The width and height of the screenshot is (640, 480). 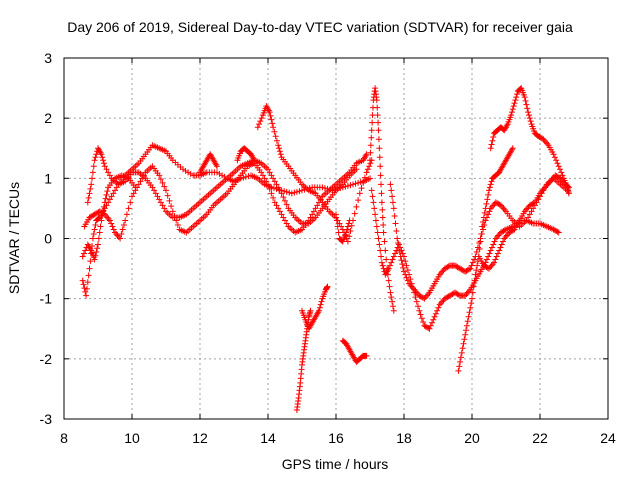 What do you see at coordinates (109, 217) in the screenshot?
I see `series-track-e` at bounding box center [109, 217].